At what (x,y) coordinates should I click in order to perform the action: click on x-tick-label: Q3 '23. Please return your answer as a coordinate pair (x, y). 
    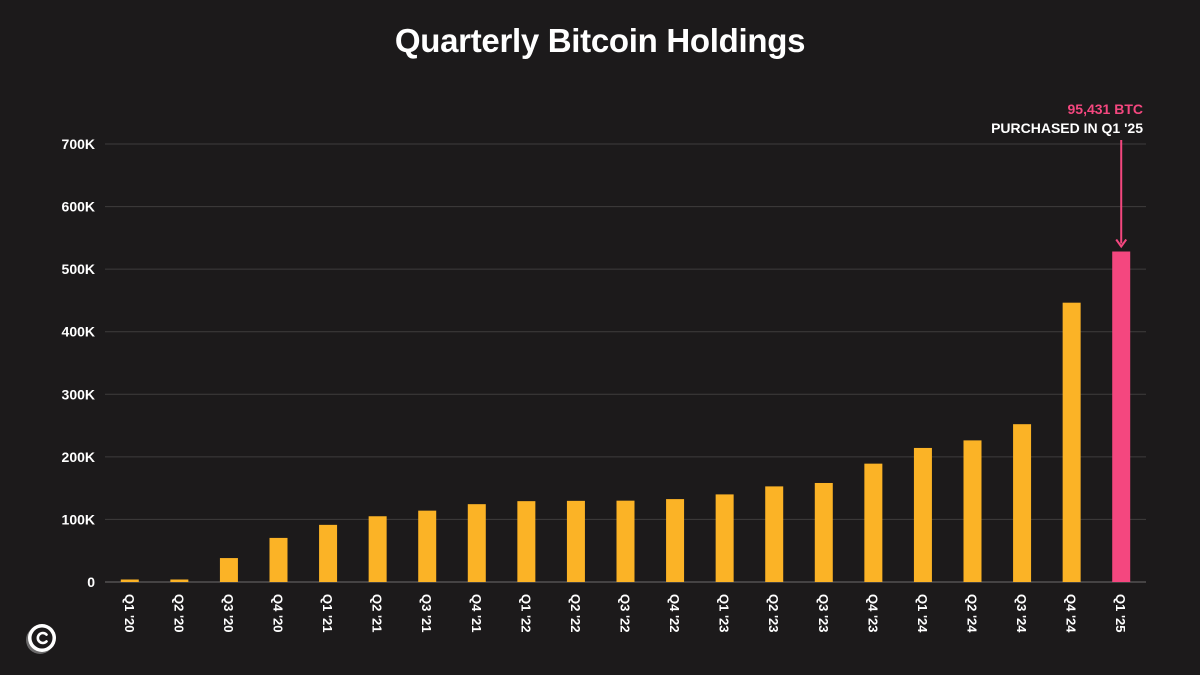
    Looking at the image, I should click on (823, 613).